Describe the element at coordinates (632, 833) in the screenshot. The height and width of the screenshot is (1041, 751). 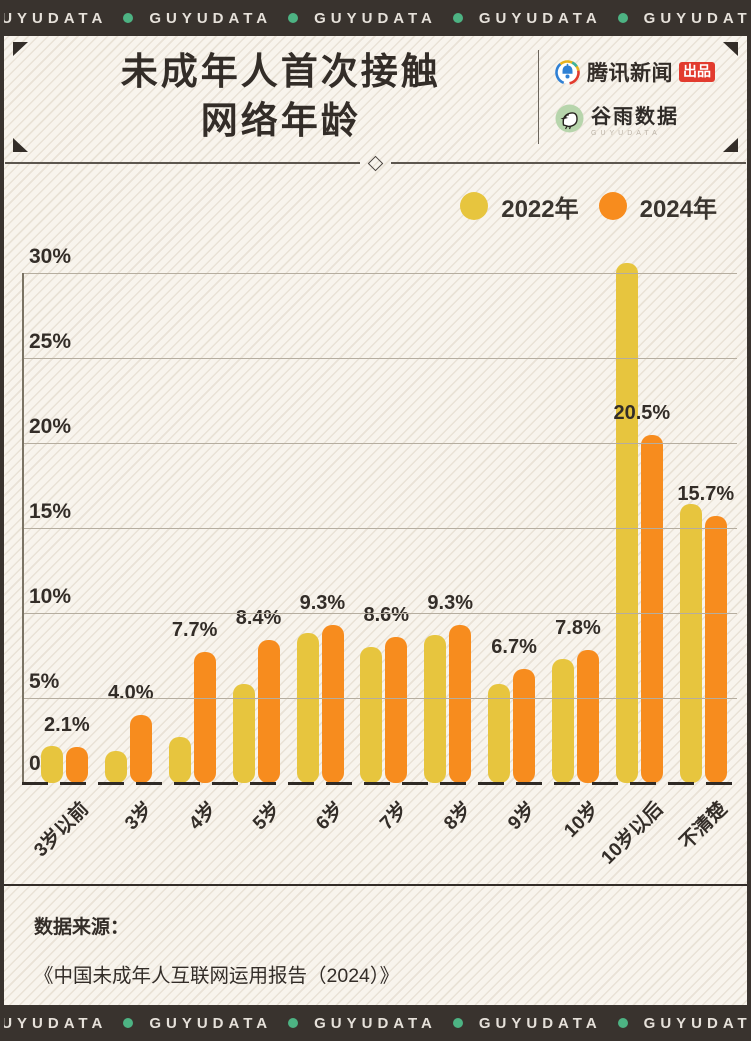
I see `x-axis-category-label: 10岁以后` at that location.